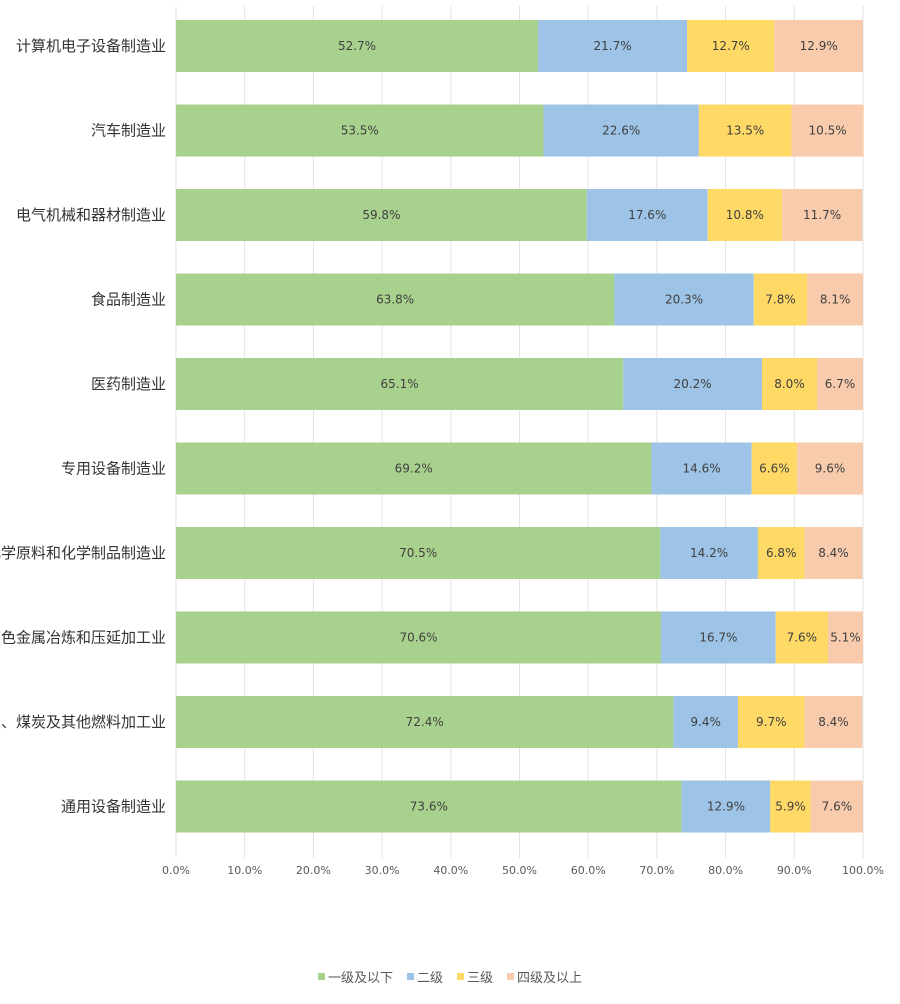  I want to click on data-label: 8.1%, so click(835, 300).